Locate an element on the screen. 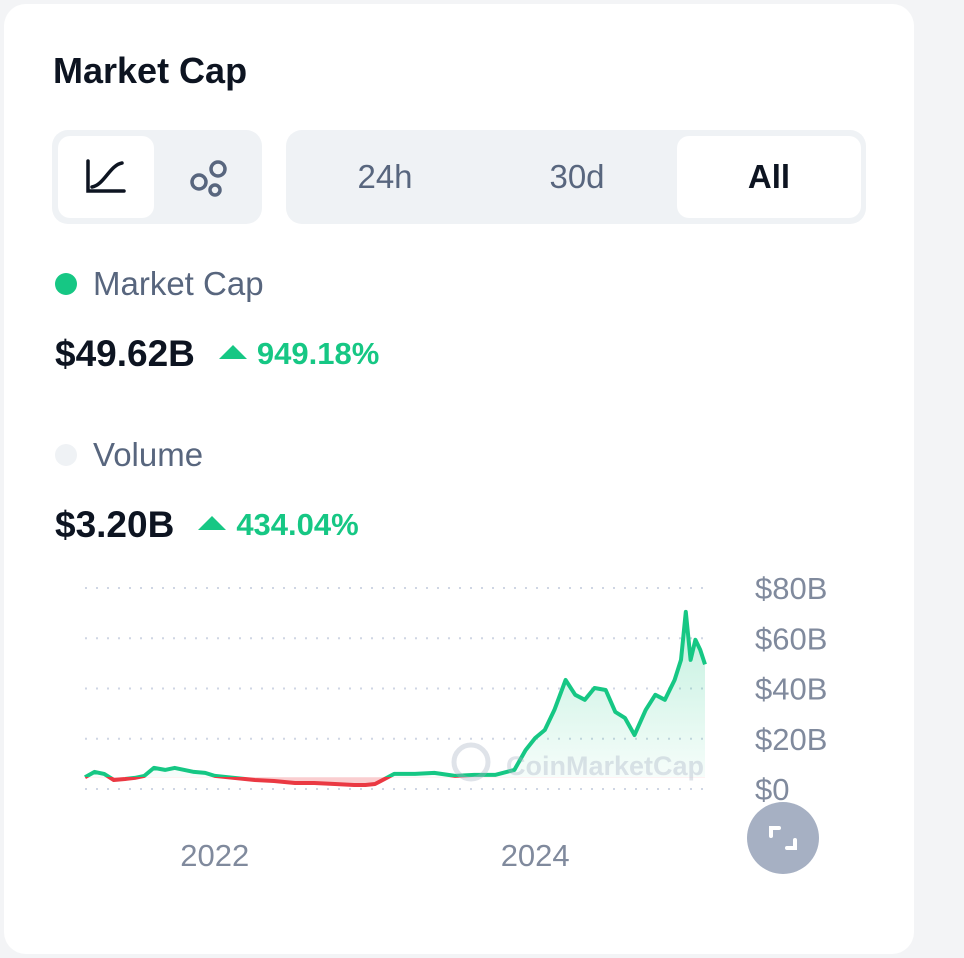  bubble-icon is located at coordinates (208, 178).